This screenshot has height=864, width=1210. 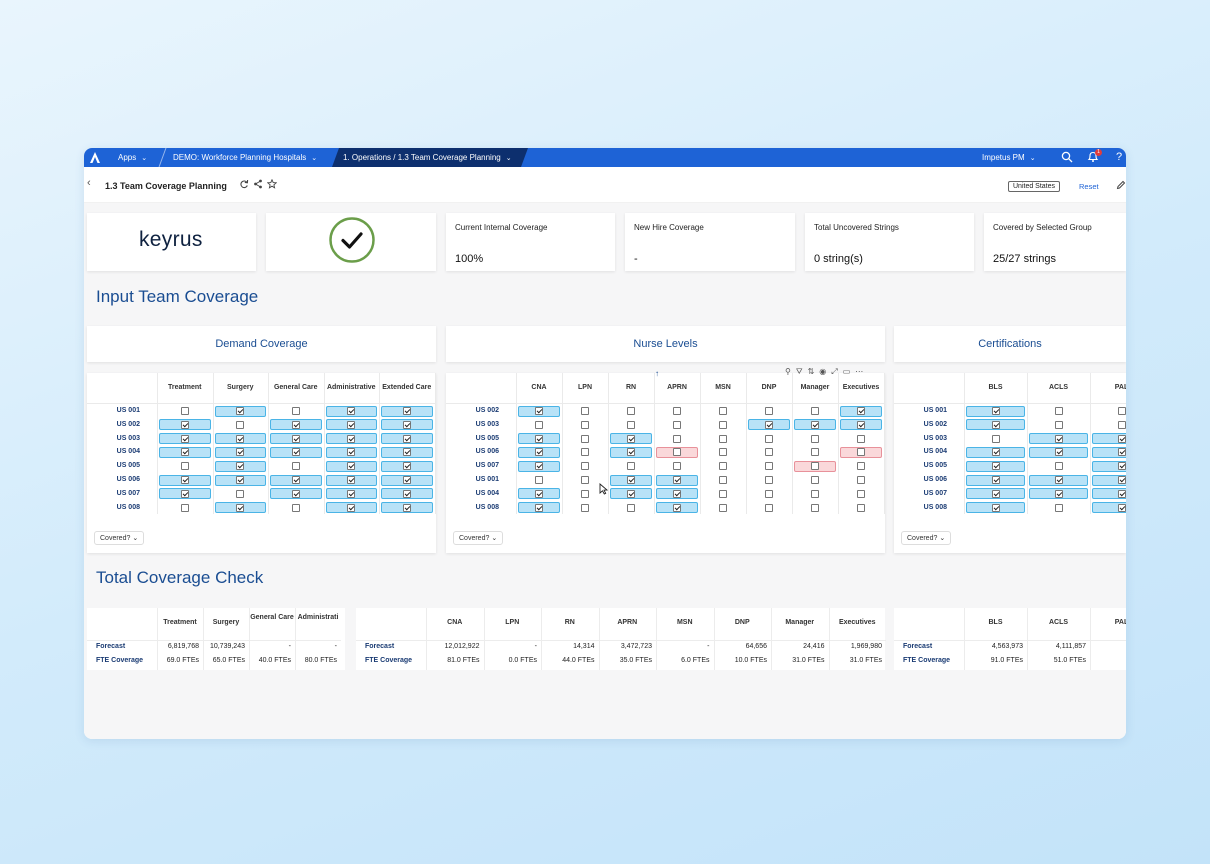 What do you see at coordinates (1009, 158) in the screenshot?
I see `user-menu: Impetus PM ⌄` at bounding box center [1009, 158].